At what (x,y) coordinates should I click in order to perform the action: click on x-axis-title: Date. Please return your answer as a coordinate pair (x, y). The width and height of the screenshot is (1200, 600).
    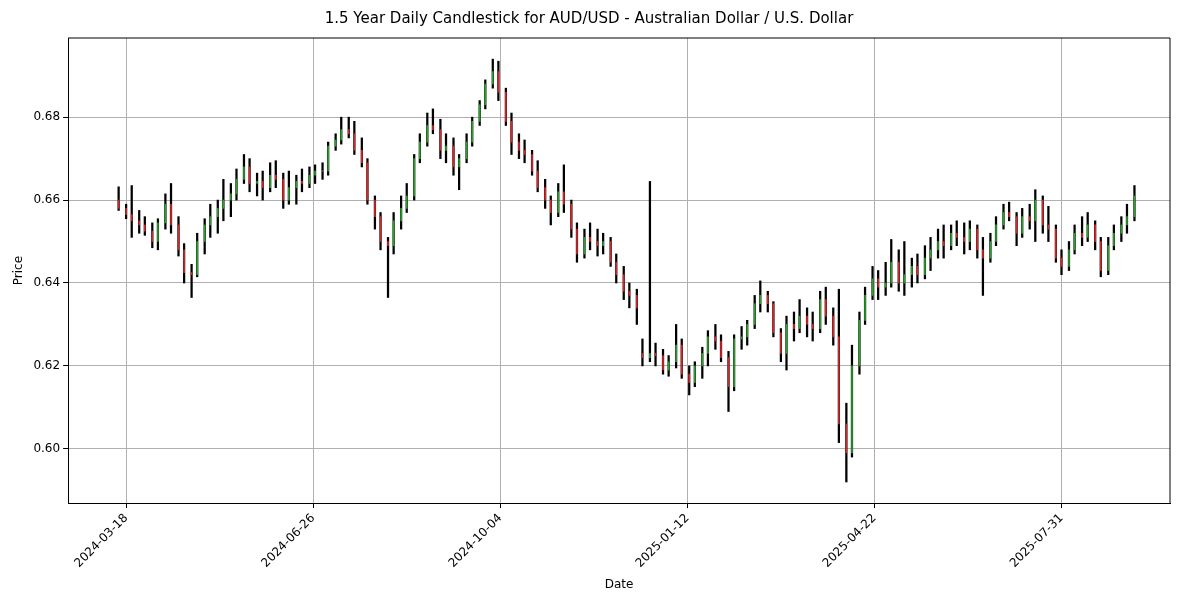
    Looking at the image, I should click on (619, 583).